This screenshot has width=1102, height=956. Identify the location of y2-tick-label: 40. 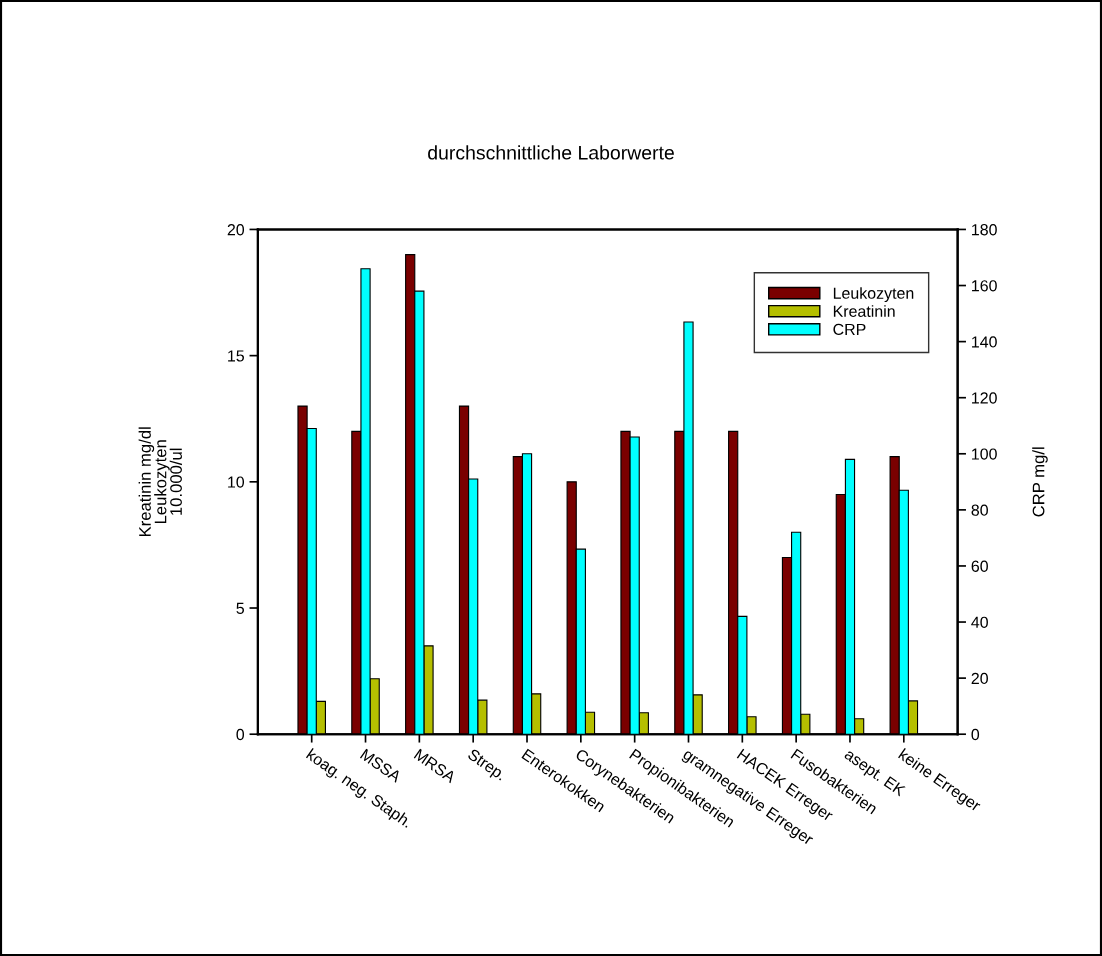
(979, 622).